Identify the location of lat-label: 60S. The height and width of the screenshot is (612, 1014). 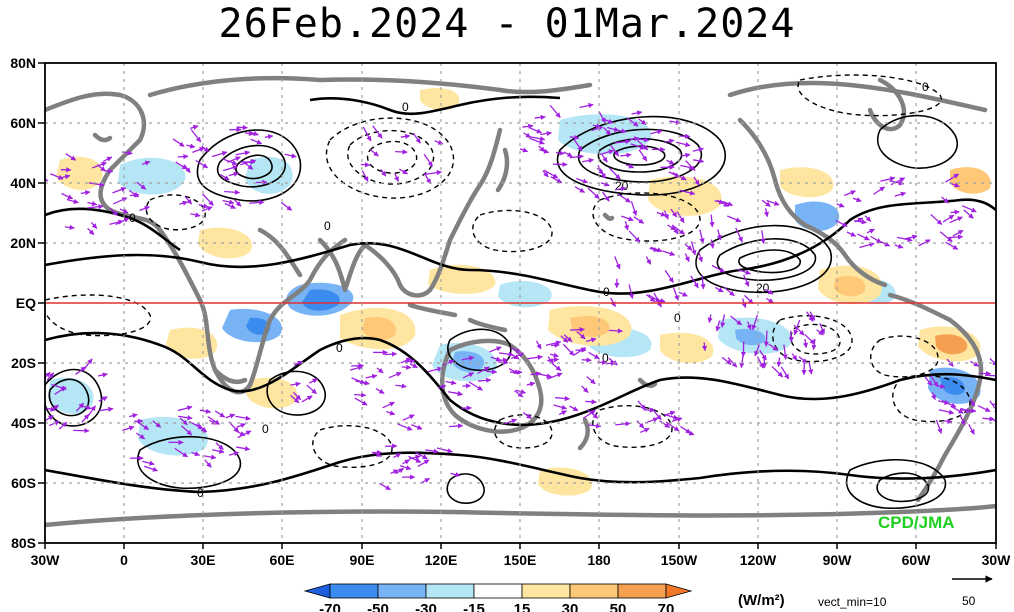
(23, 483).